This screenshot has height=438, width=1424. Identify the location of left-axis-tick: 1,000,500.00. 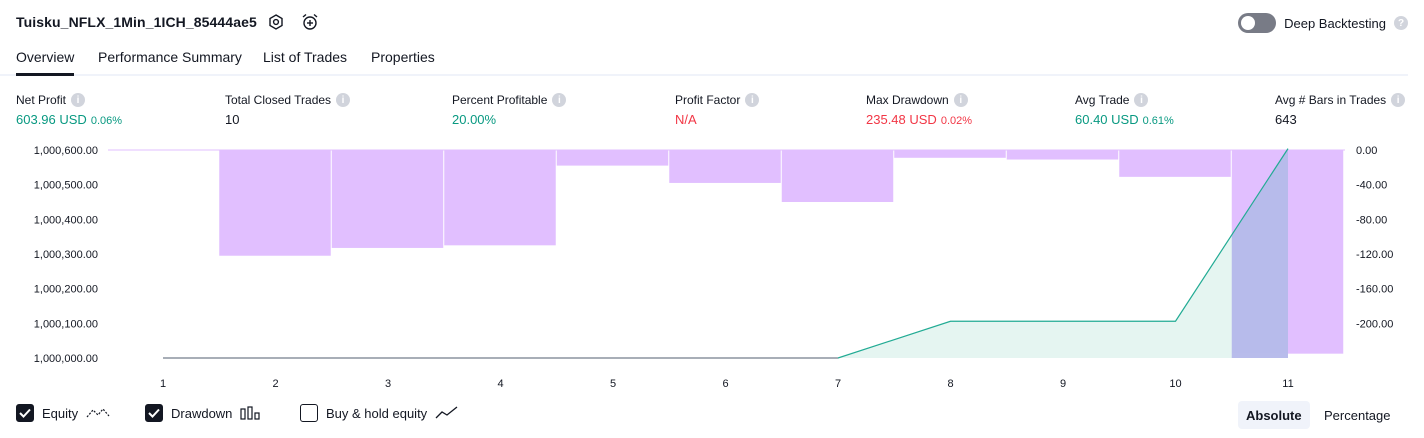
(66, 186).